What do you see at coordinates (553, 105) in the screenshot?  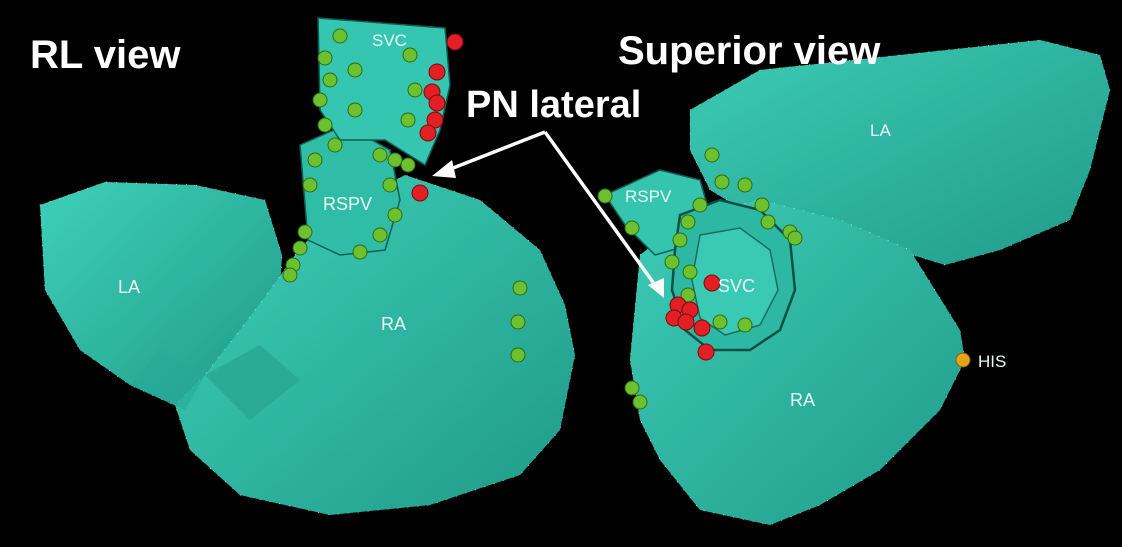 I see `pn-lateral-label: PN lateral` at bounding box center [553, 105].